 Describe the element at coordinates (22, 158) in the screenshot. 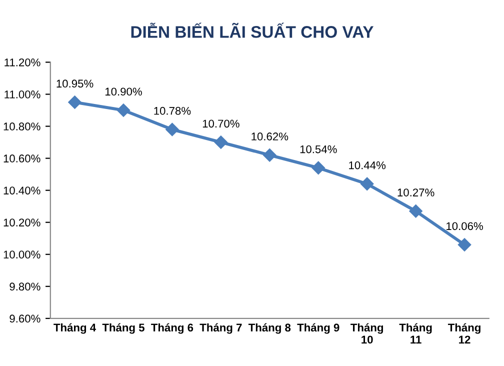

I see `y-tick-label: 10.60%` at that location.